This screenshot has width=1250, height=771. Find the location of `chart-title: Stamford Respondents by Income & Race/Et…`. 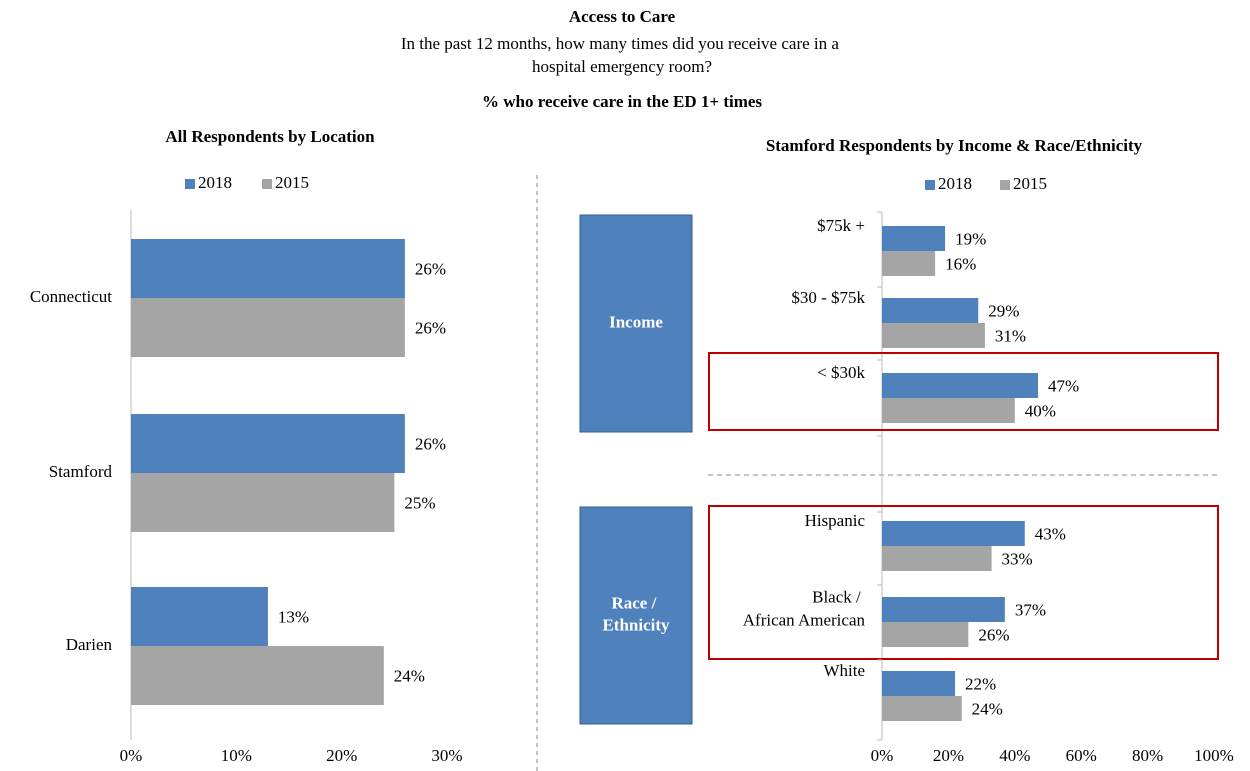

chart-title: Stamford Respondents by Income & Race/Et… is located at coordinates (954, 145).